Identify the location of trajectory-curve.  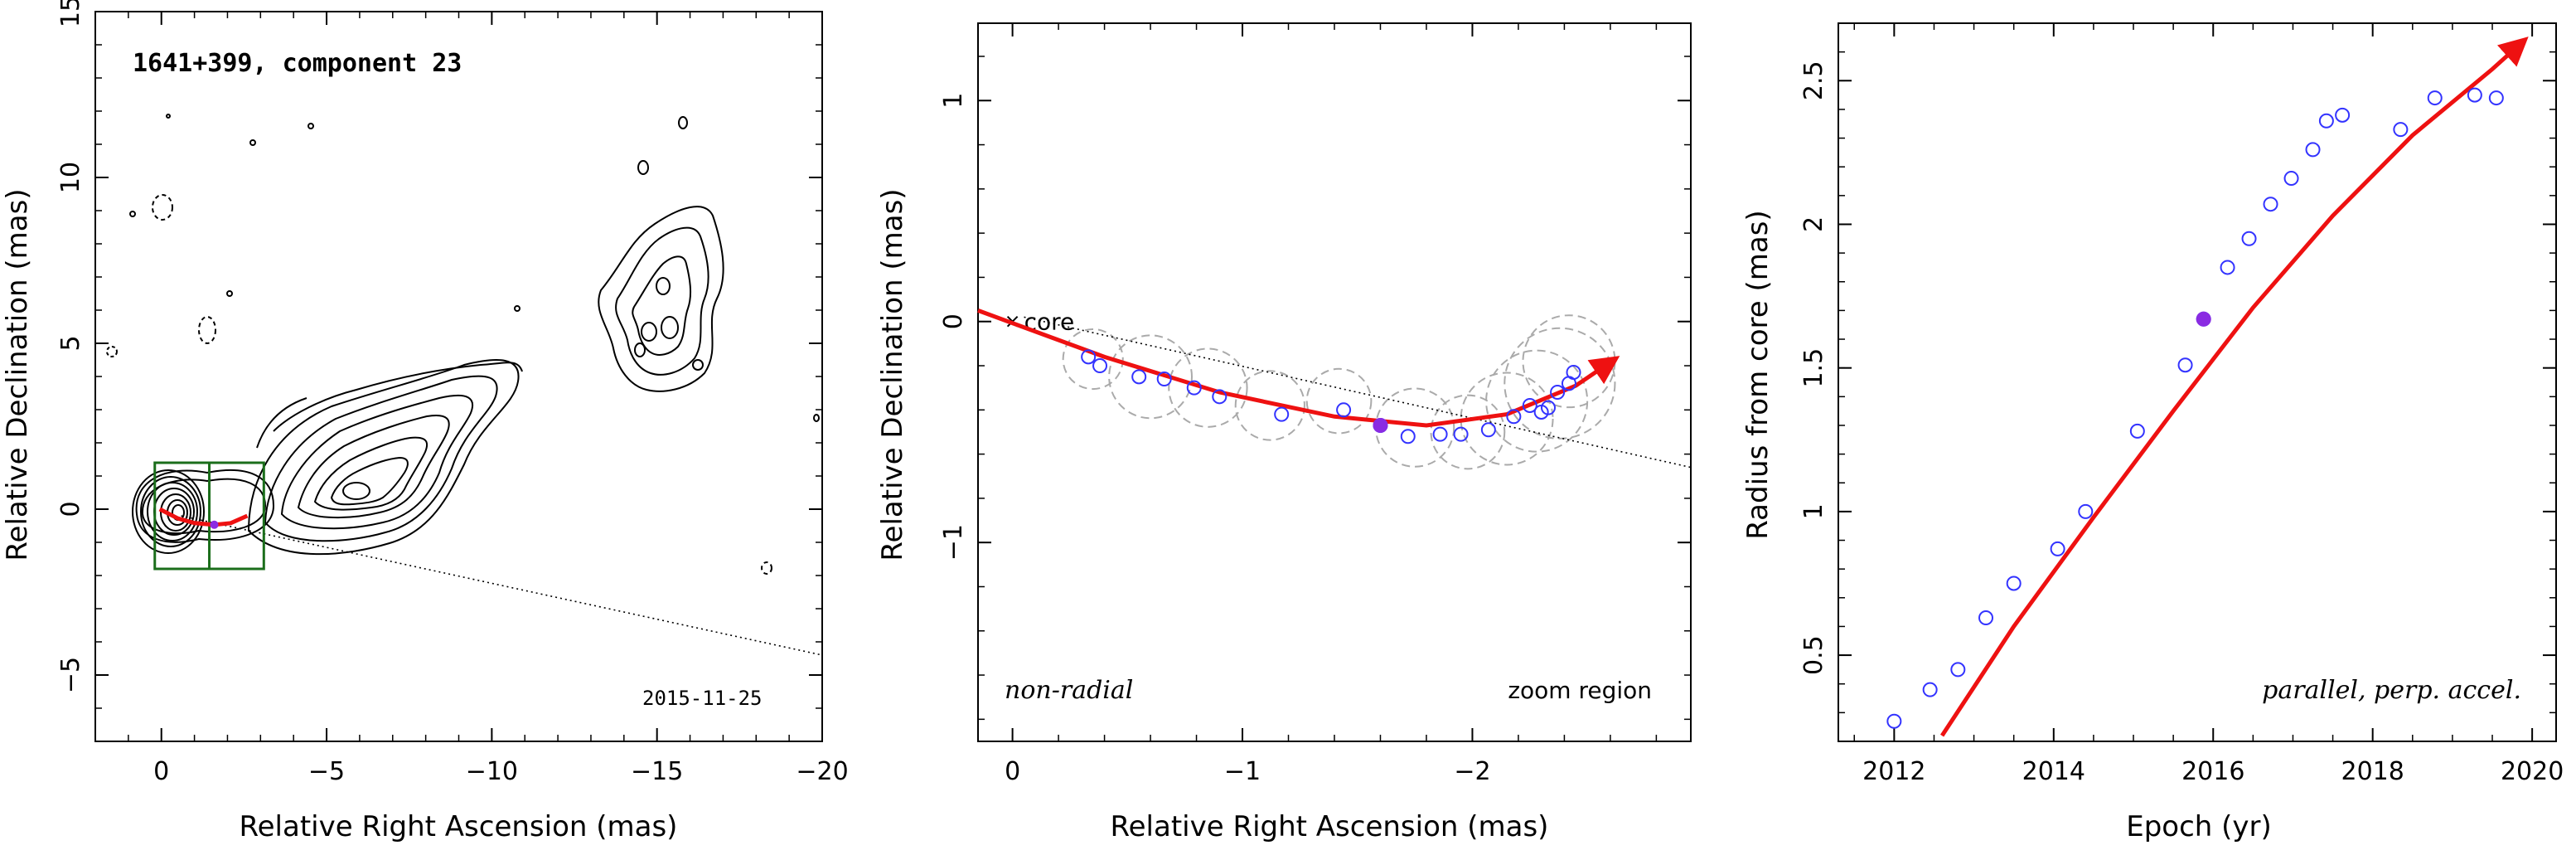
(203, 517).